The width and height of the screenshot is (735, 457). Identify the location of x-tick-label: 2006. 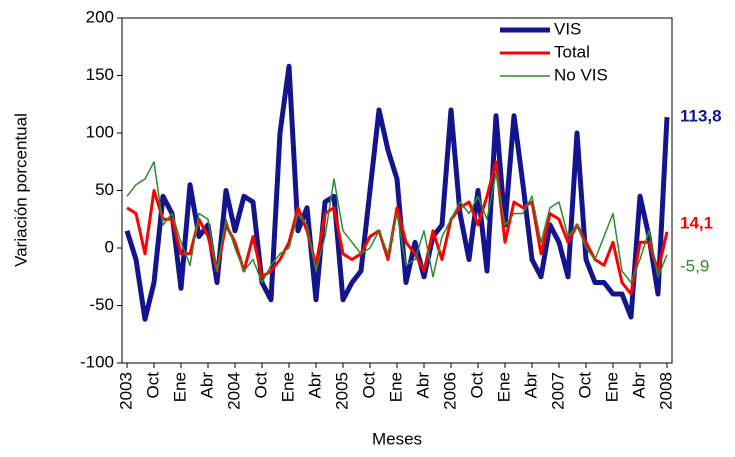
(449, 391).